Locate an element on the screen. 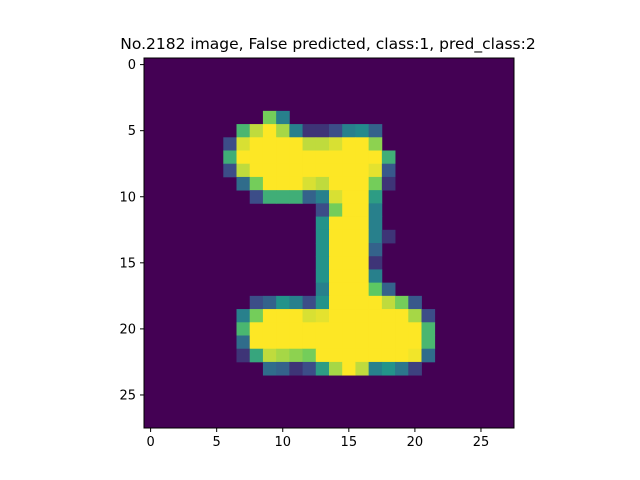 The image size is (640, 480). y-tick-label: 5 is located at coordinates (132, 131).